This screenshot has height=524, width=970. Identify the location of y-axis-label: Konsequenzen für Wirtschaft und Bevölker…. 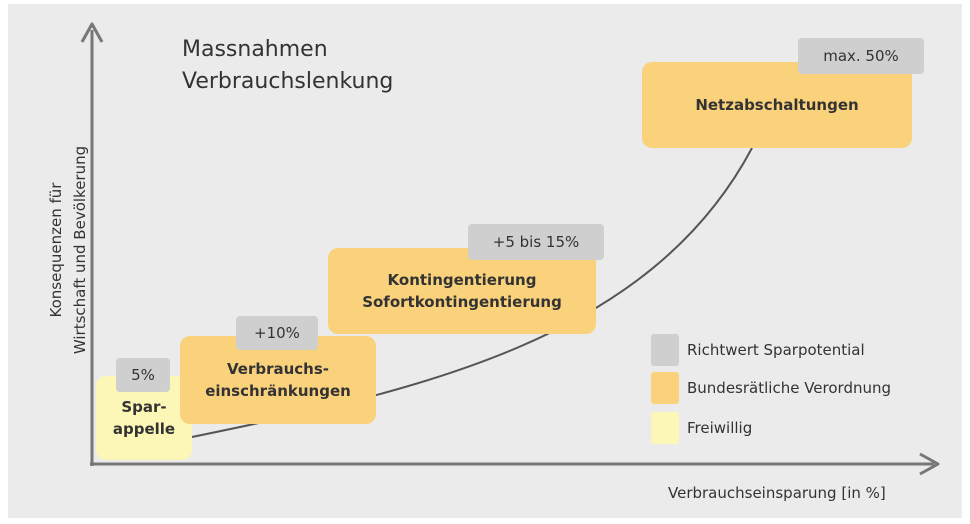
(69, 250).